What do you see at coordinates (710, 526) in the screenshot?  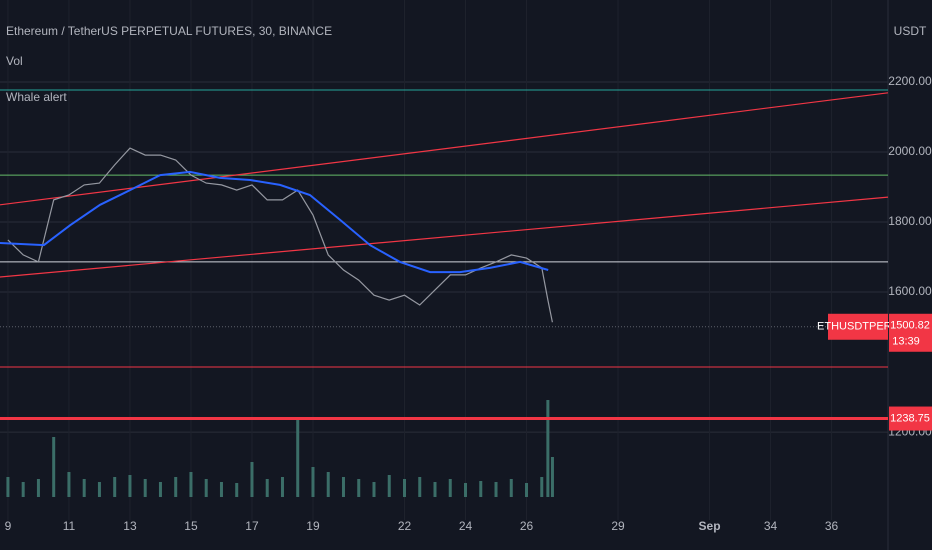 I see `x-tick-label: Sep` at bounding box center [710, 526].